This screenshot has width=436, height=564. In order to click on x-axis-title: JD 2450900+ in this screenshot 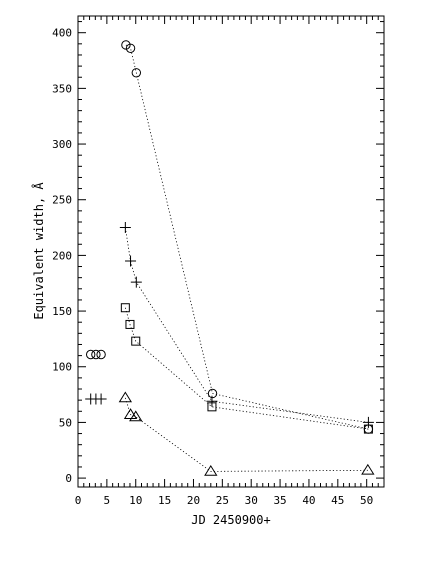, I will do `click(230, 520)`.